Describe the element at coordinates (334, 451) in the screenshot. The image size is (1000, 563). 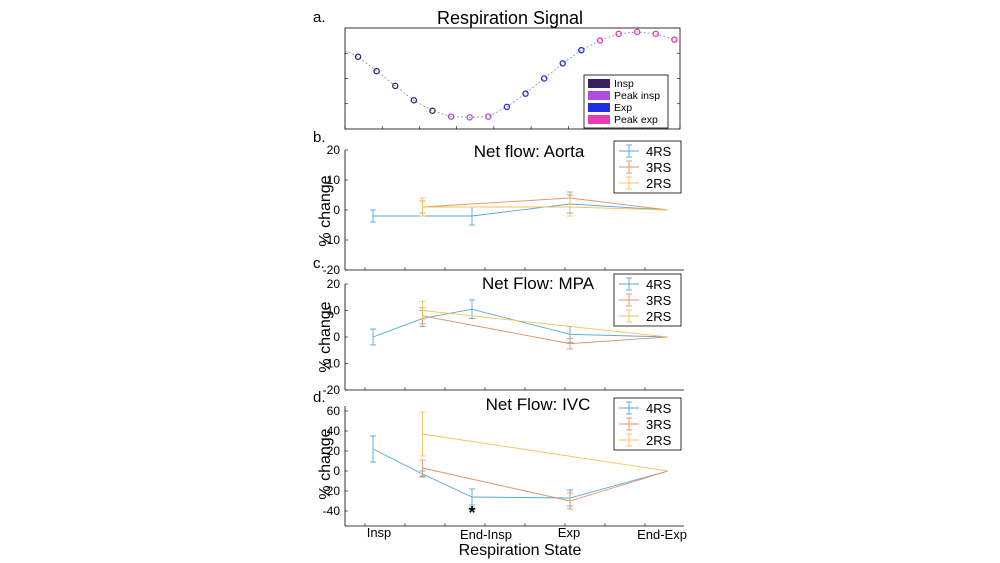
I see `y-tick-label-d: 20` at that location.